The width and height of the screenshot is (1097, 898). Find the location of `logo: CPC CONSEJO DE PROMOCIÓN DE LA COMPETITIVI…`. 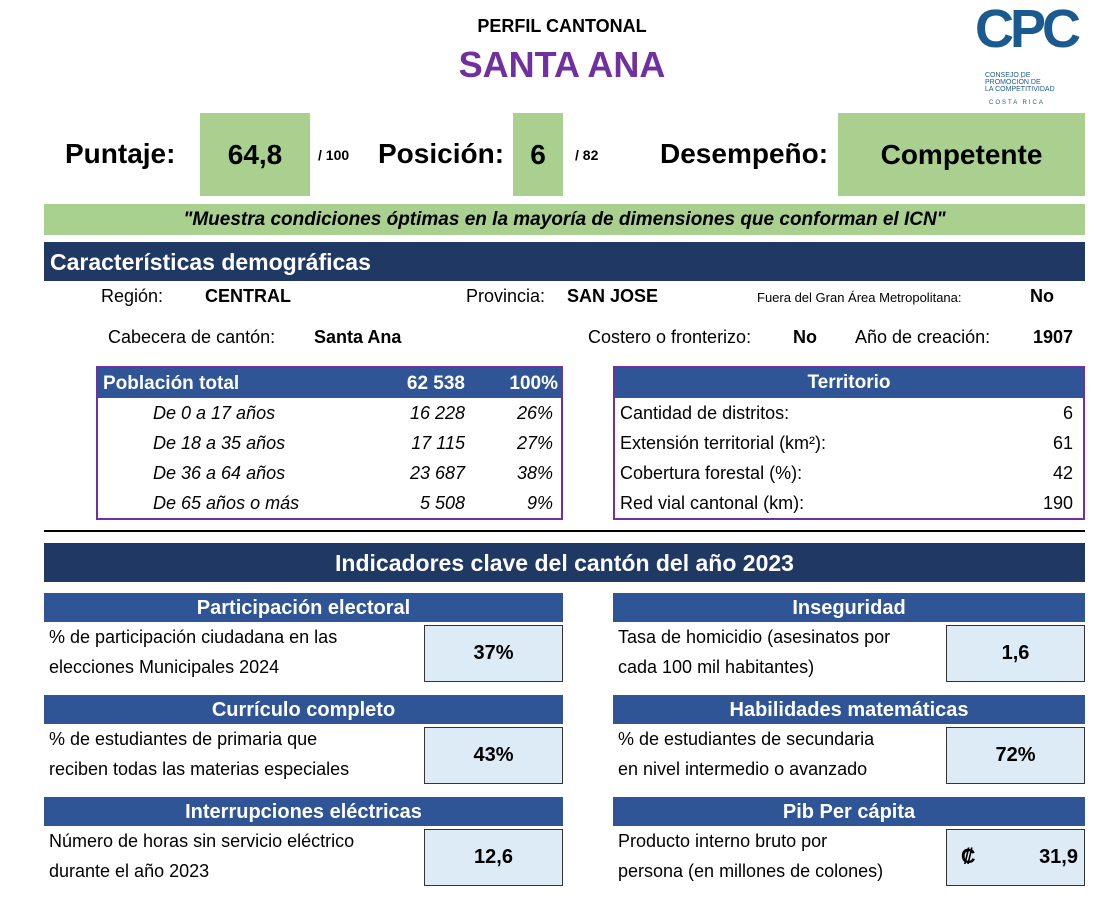

logo: CPC CONSEJO DE PROMOCIÓN DE LA COMPETITIVI… is located at coordinates (1028, 54).